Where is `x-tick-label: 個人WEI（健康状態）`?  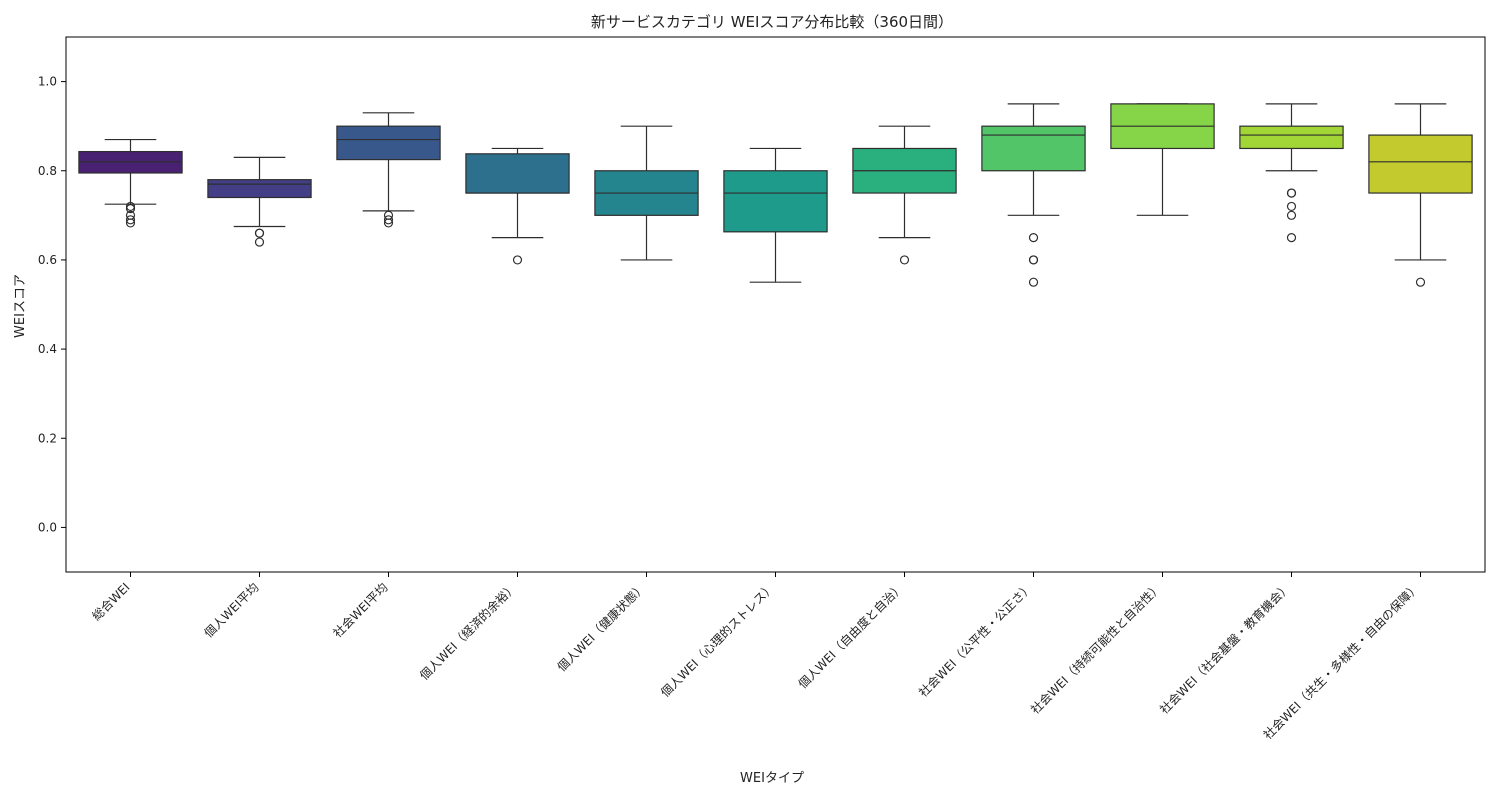 x-tick-label: 個人WEI（健康状態） is located at coordinates (601, 627).